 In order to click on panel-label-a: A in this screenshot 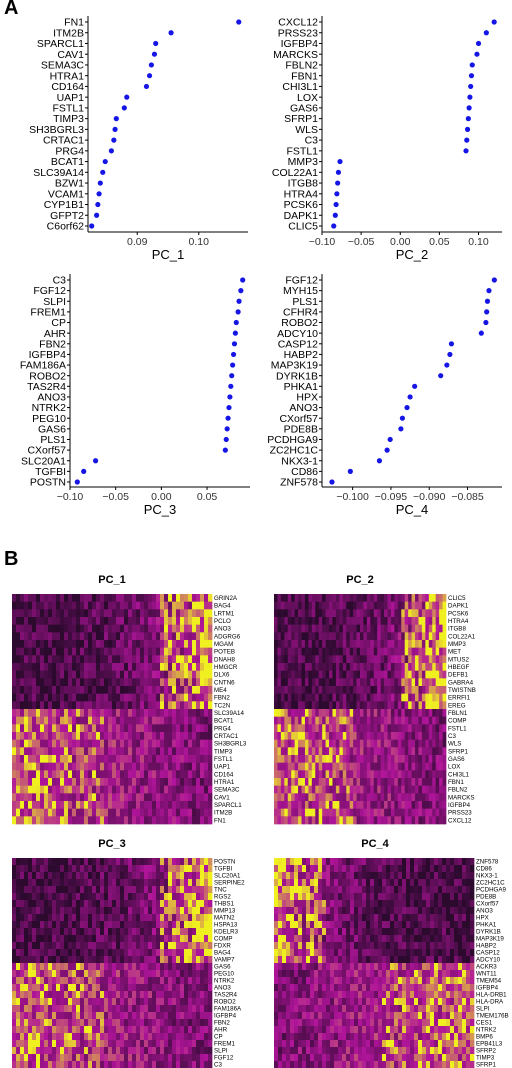, I will do `click(11, 9)`.